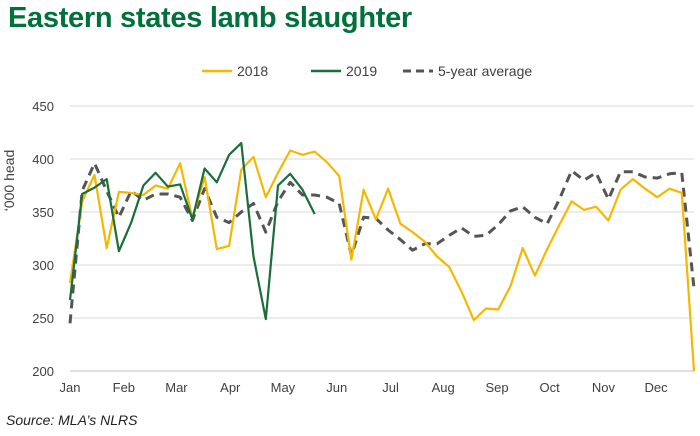  What do you see at coordinates (9, 181) in the screenshot?
I see `y-axis-label: ‘000 head` at bounding box center [9, 181].